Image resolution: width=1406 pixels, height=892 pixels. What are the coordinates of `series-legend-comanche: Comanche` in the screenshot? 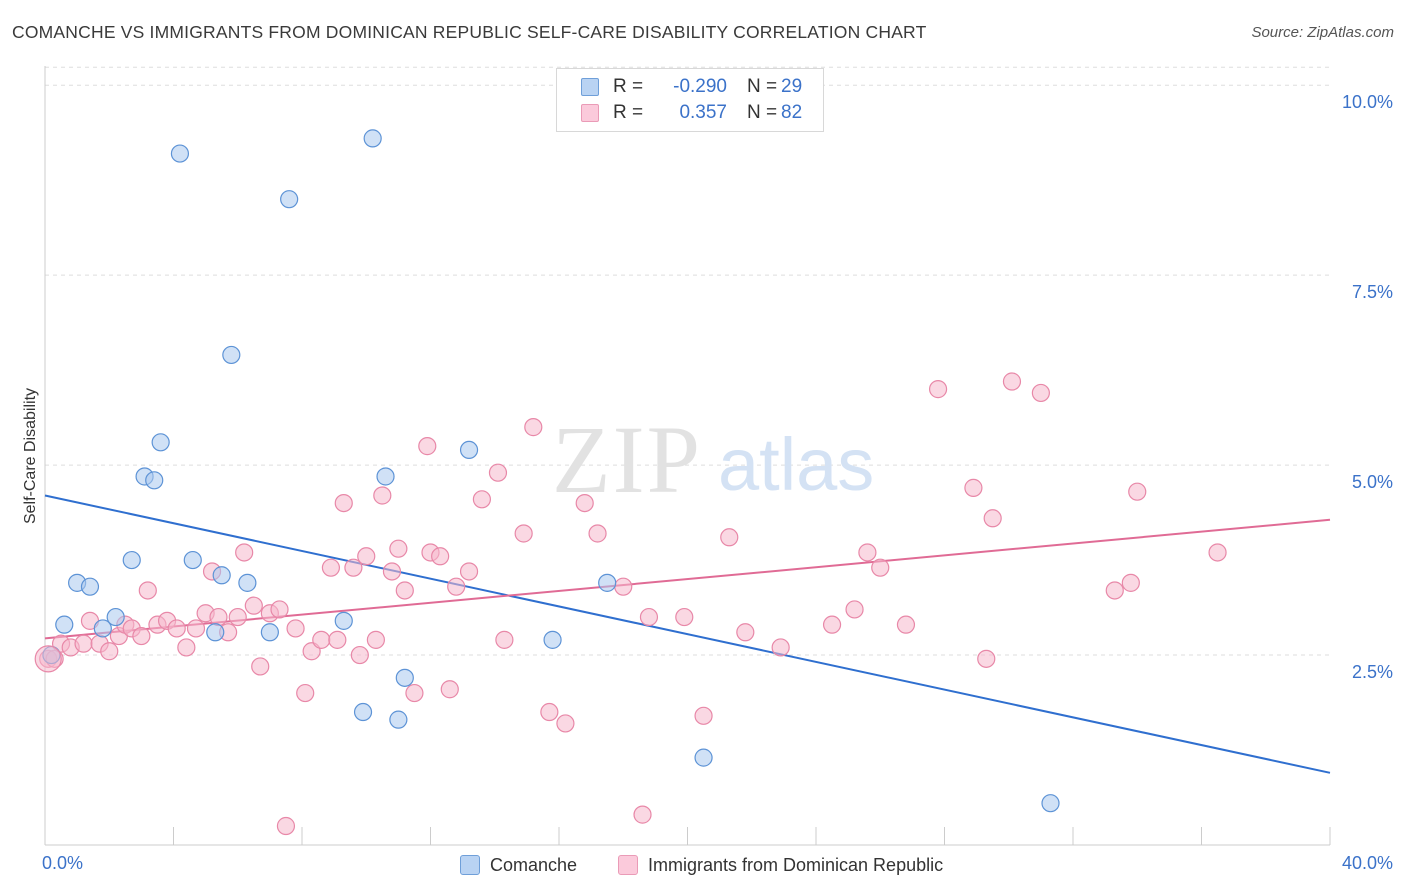 It's located at (518, 865).